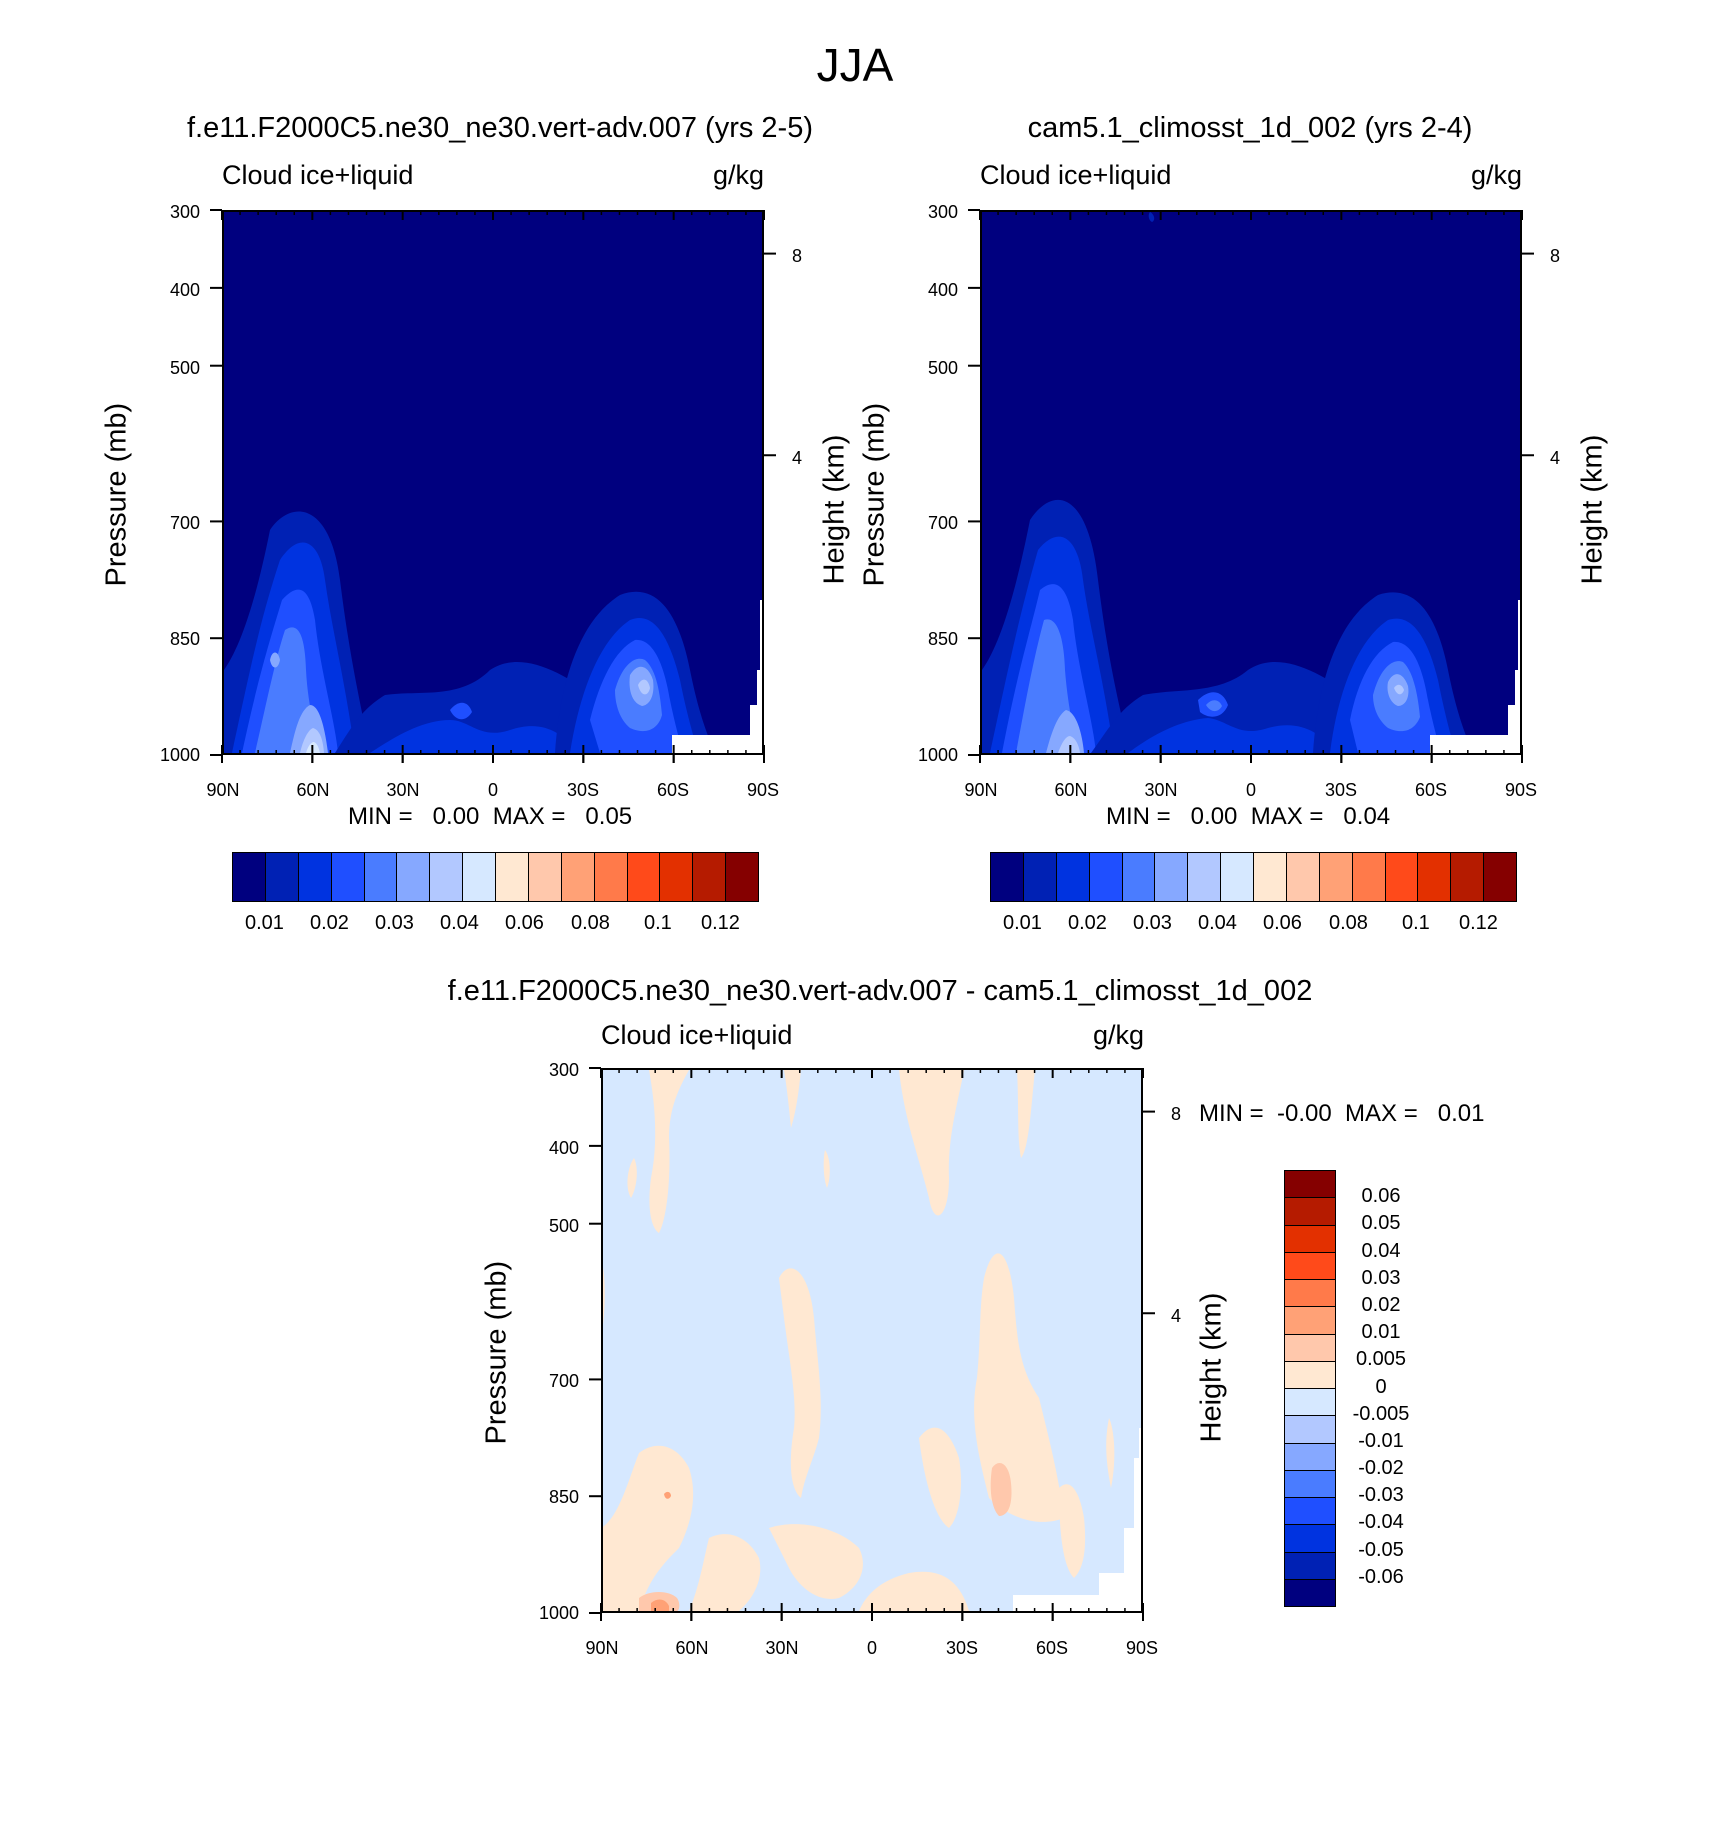  Describe the element at coordinates (697, 1035) in the screenshot. I see `panel-3-variable-label: Cloud ice+liquid` at that location.